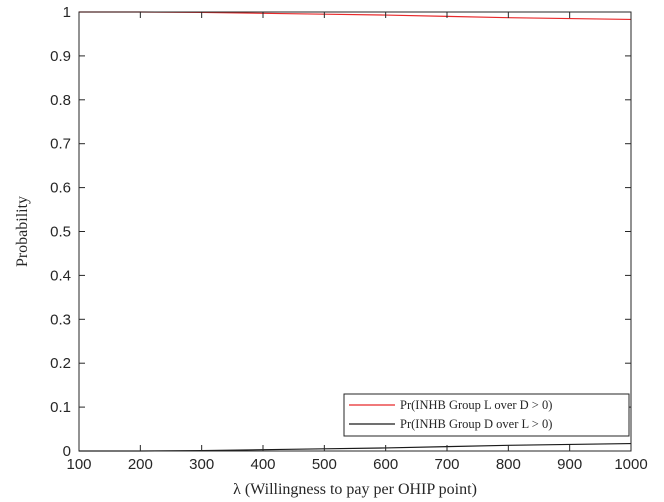 This screenshot has height=502, width=664. I want to click on y-tick-label: 1, so click(67, 12).